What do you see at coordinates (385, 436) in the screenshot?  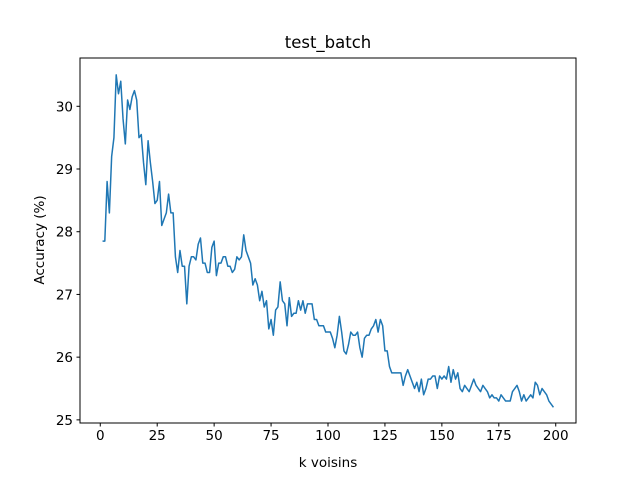 I see `x-tick-label: 125` at bounding box center [385, 436].